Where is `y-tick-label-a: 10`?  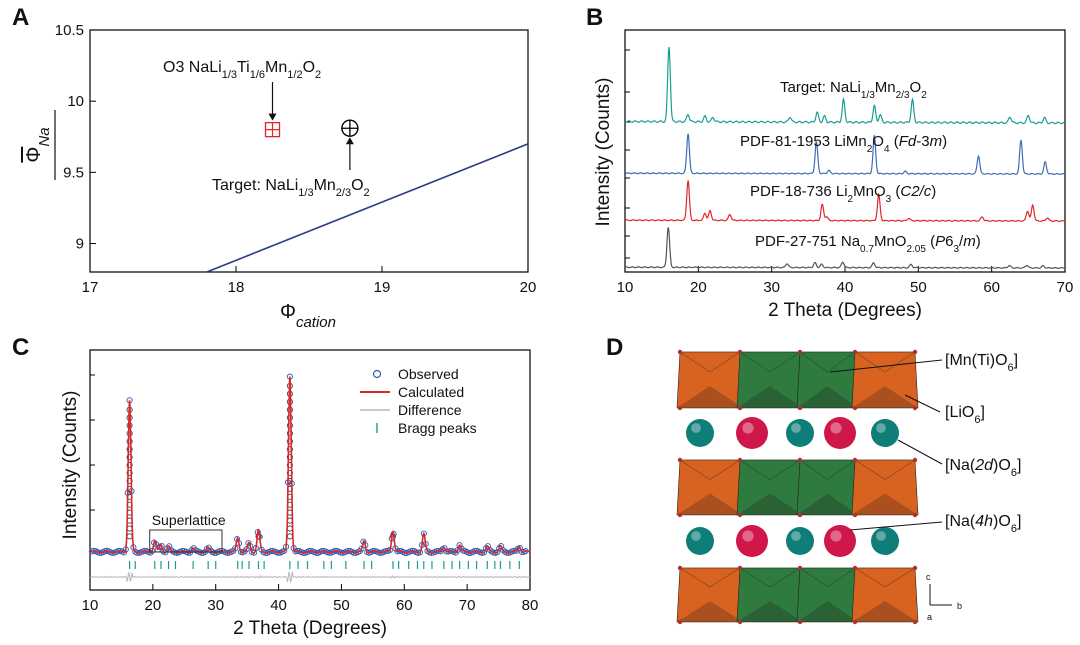
y-tick-label-a: 10 is located at coordinates (75, 101).